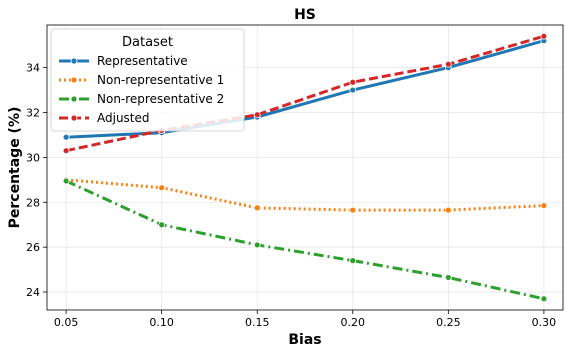 The image size is (566, 349). I want to click on y-tick-label: 34, so click(33, 68).